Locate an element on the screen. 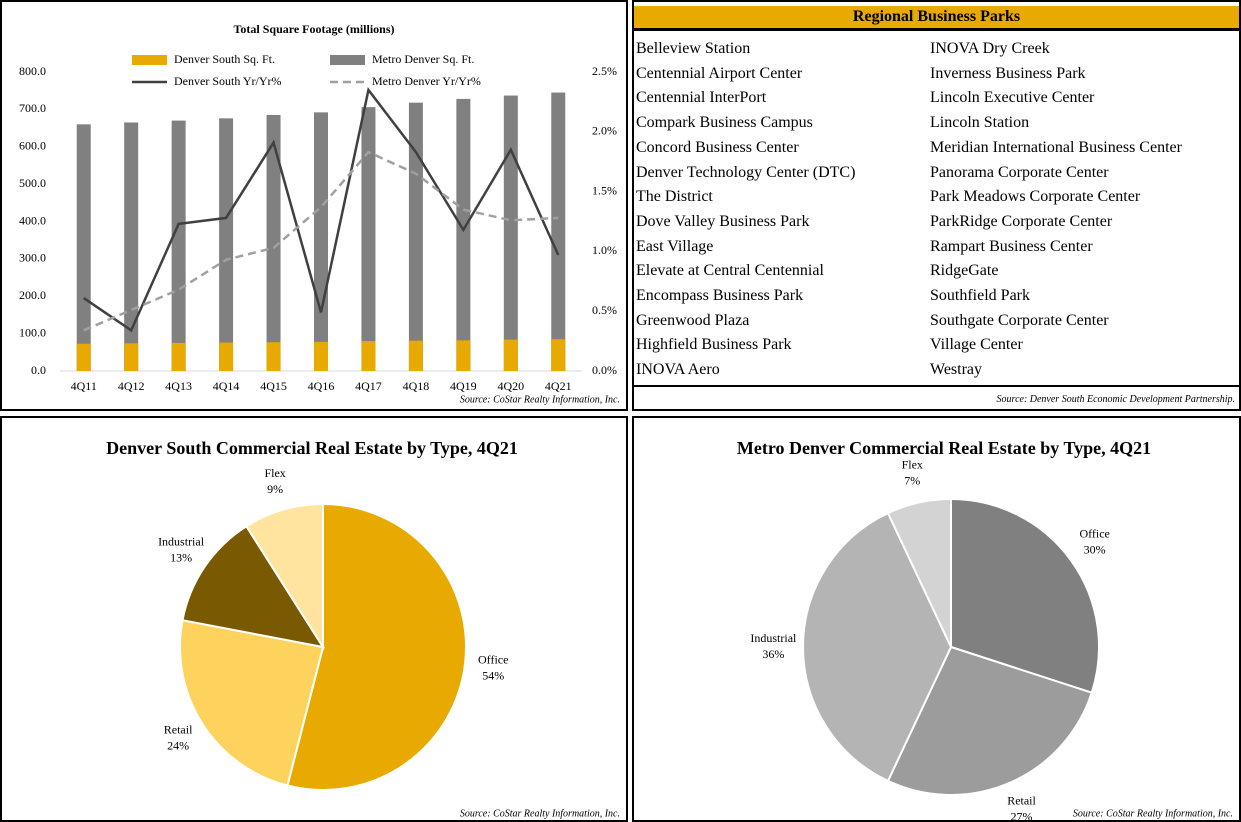 The width and height of the screenshot is (1241, 822). table-cell: RidgeGate is located at coordinates (964, 271).